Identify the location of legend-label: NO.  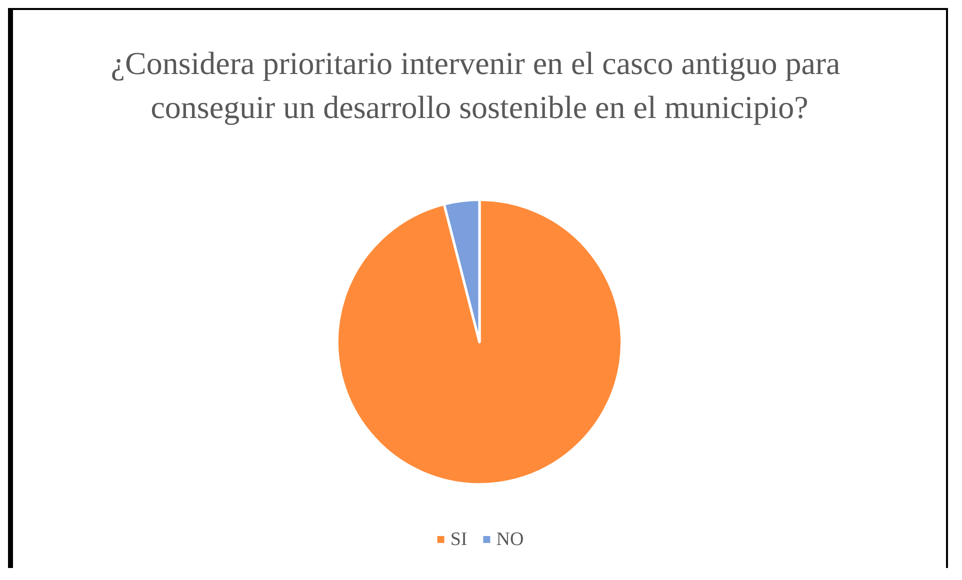
(510, 539).